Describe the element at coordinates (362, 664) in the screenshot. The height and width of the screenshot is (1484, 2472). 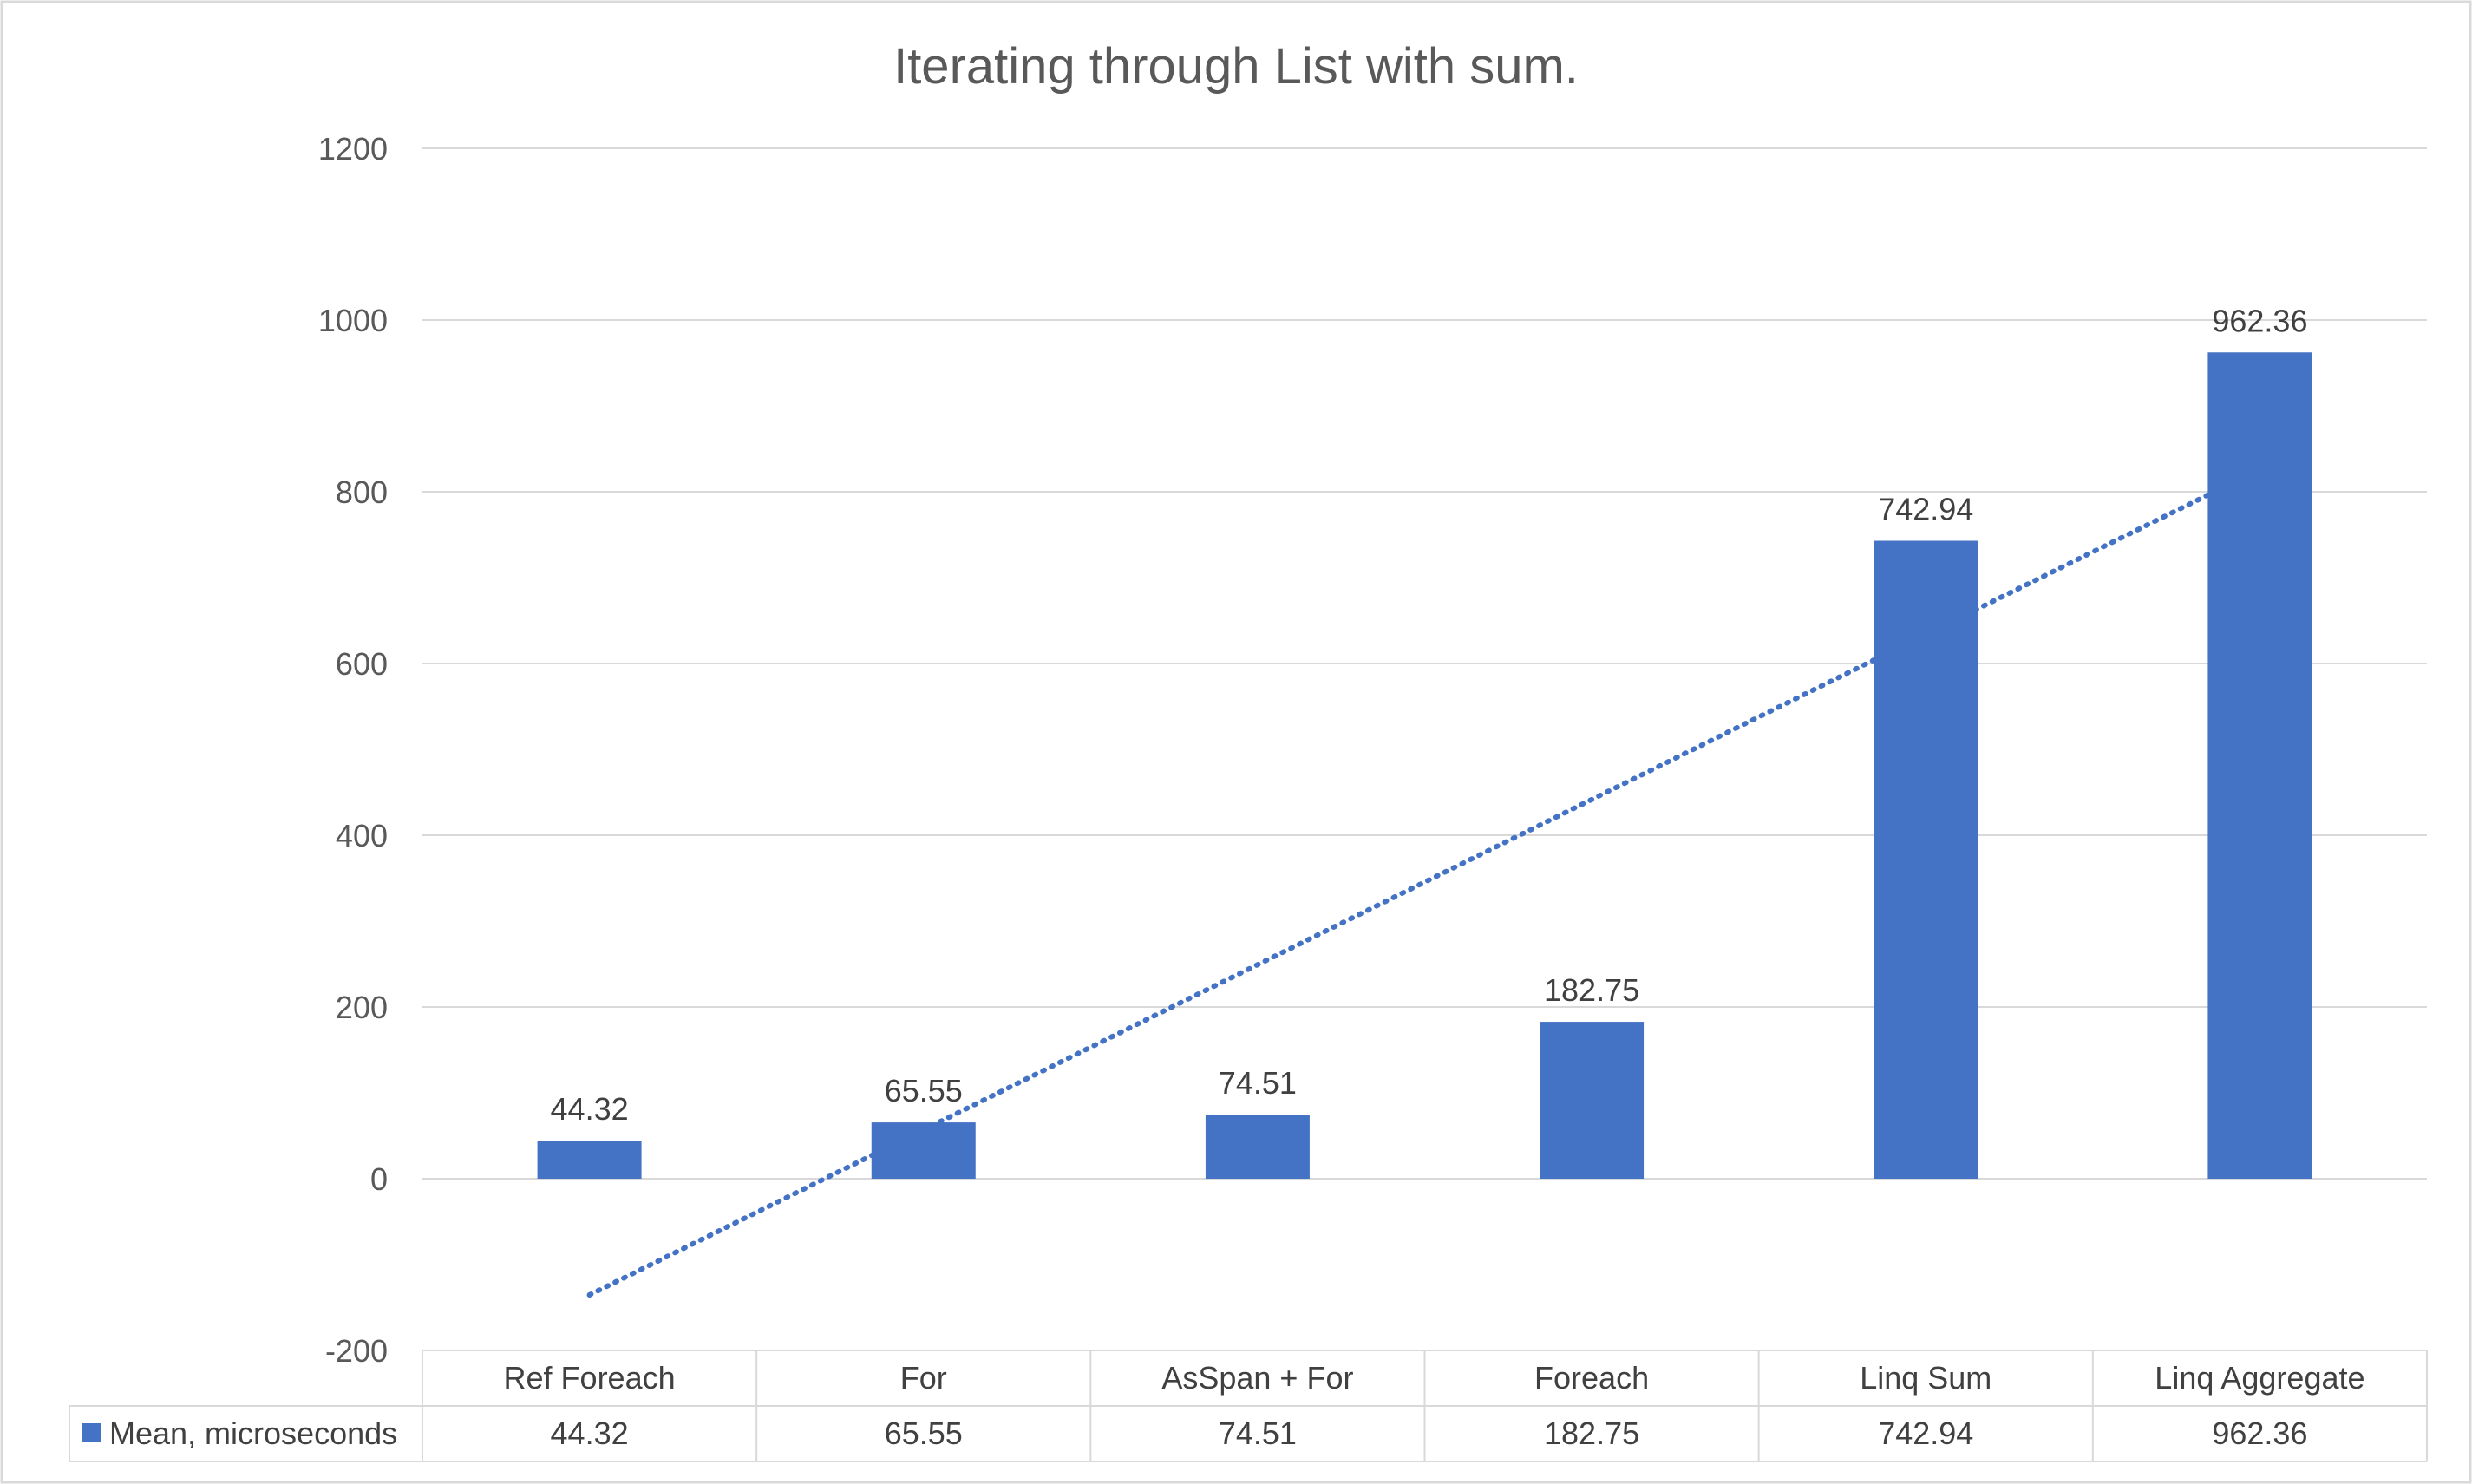
I see `y-tick-label: 600` at that location.